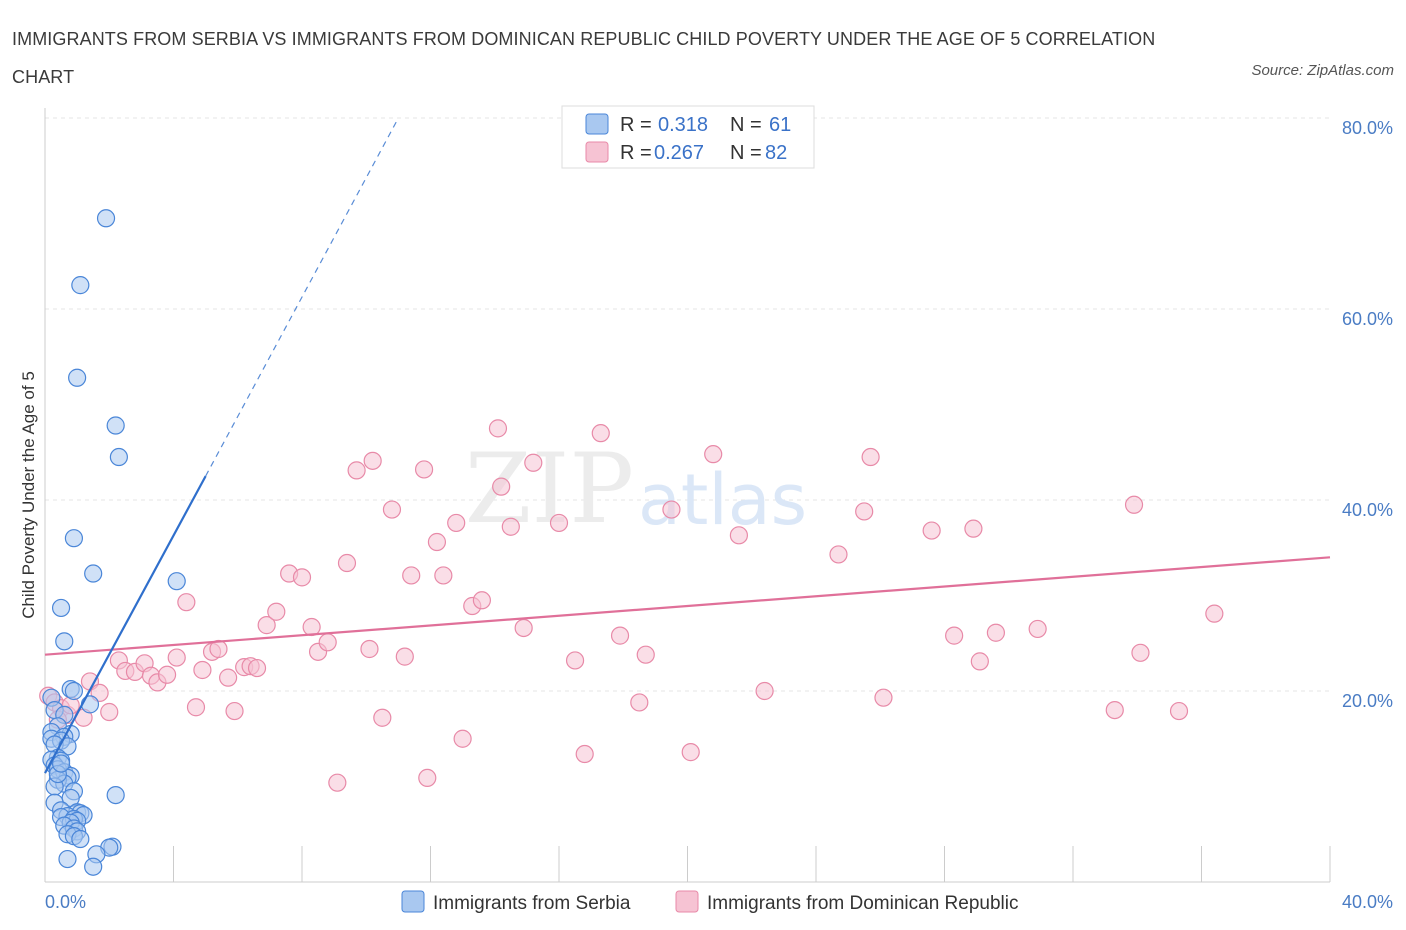 This screenshot has height=930, width=1406. Describe the element at coordinates (65, 902) in the screenshot. I see `x-tick-label: 0.0%` at that location.